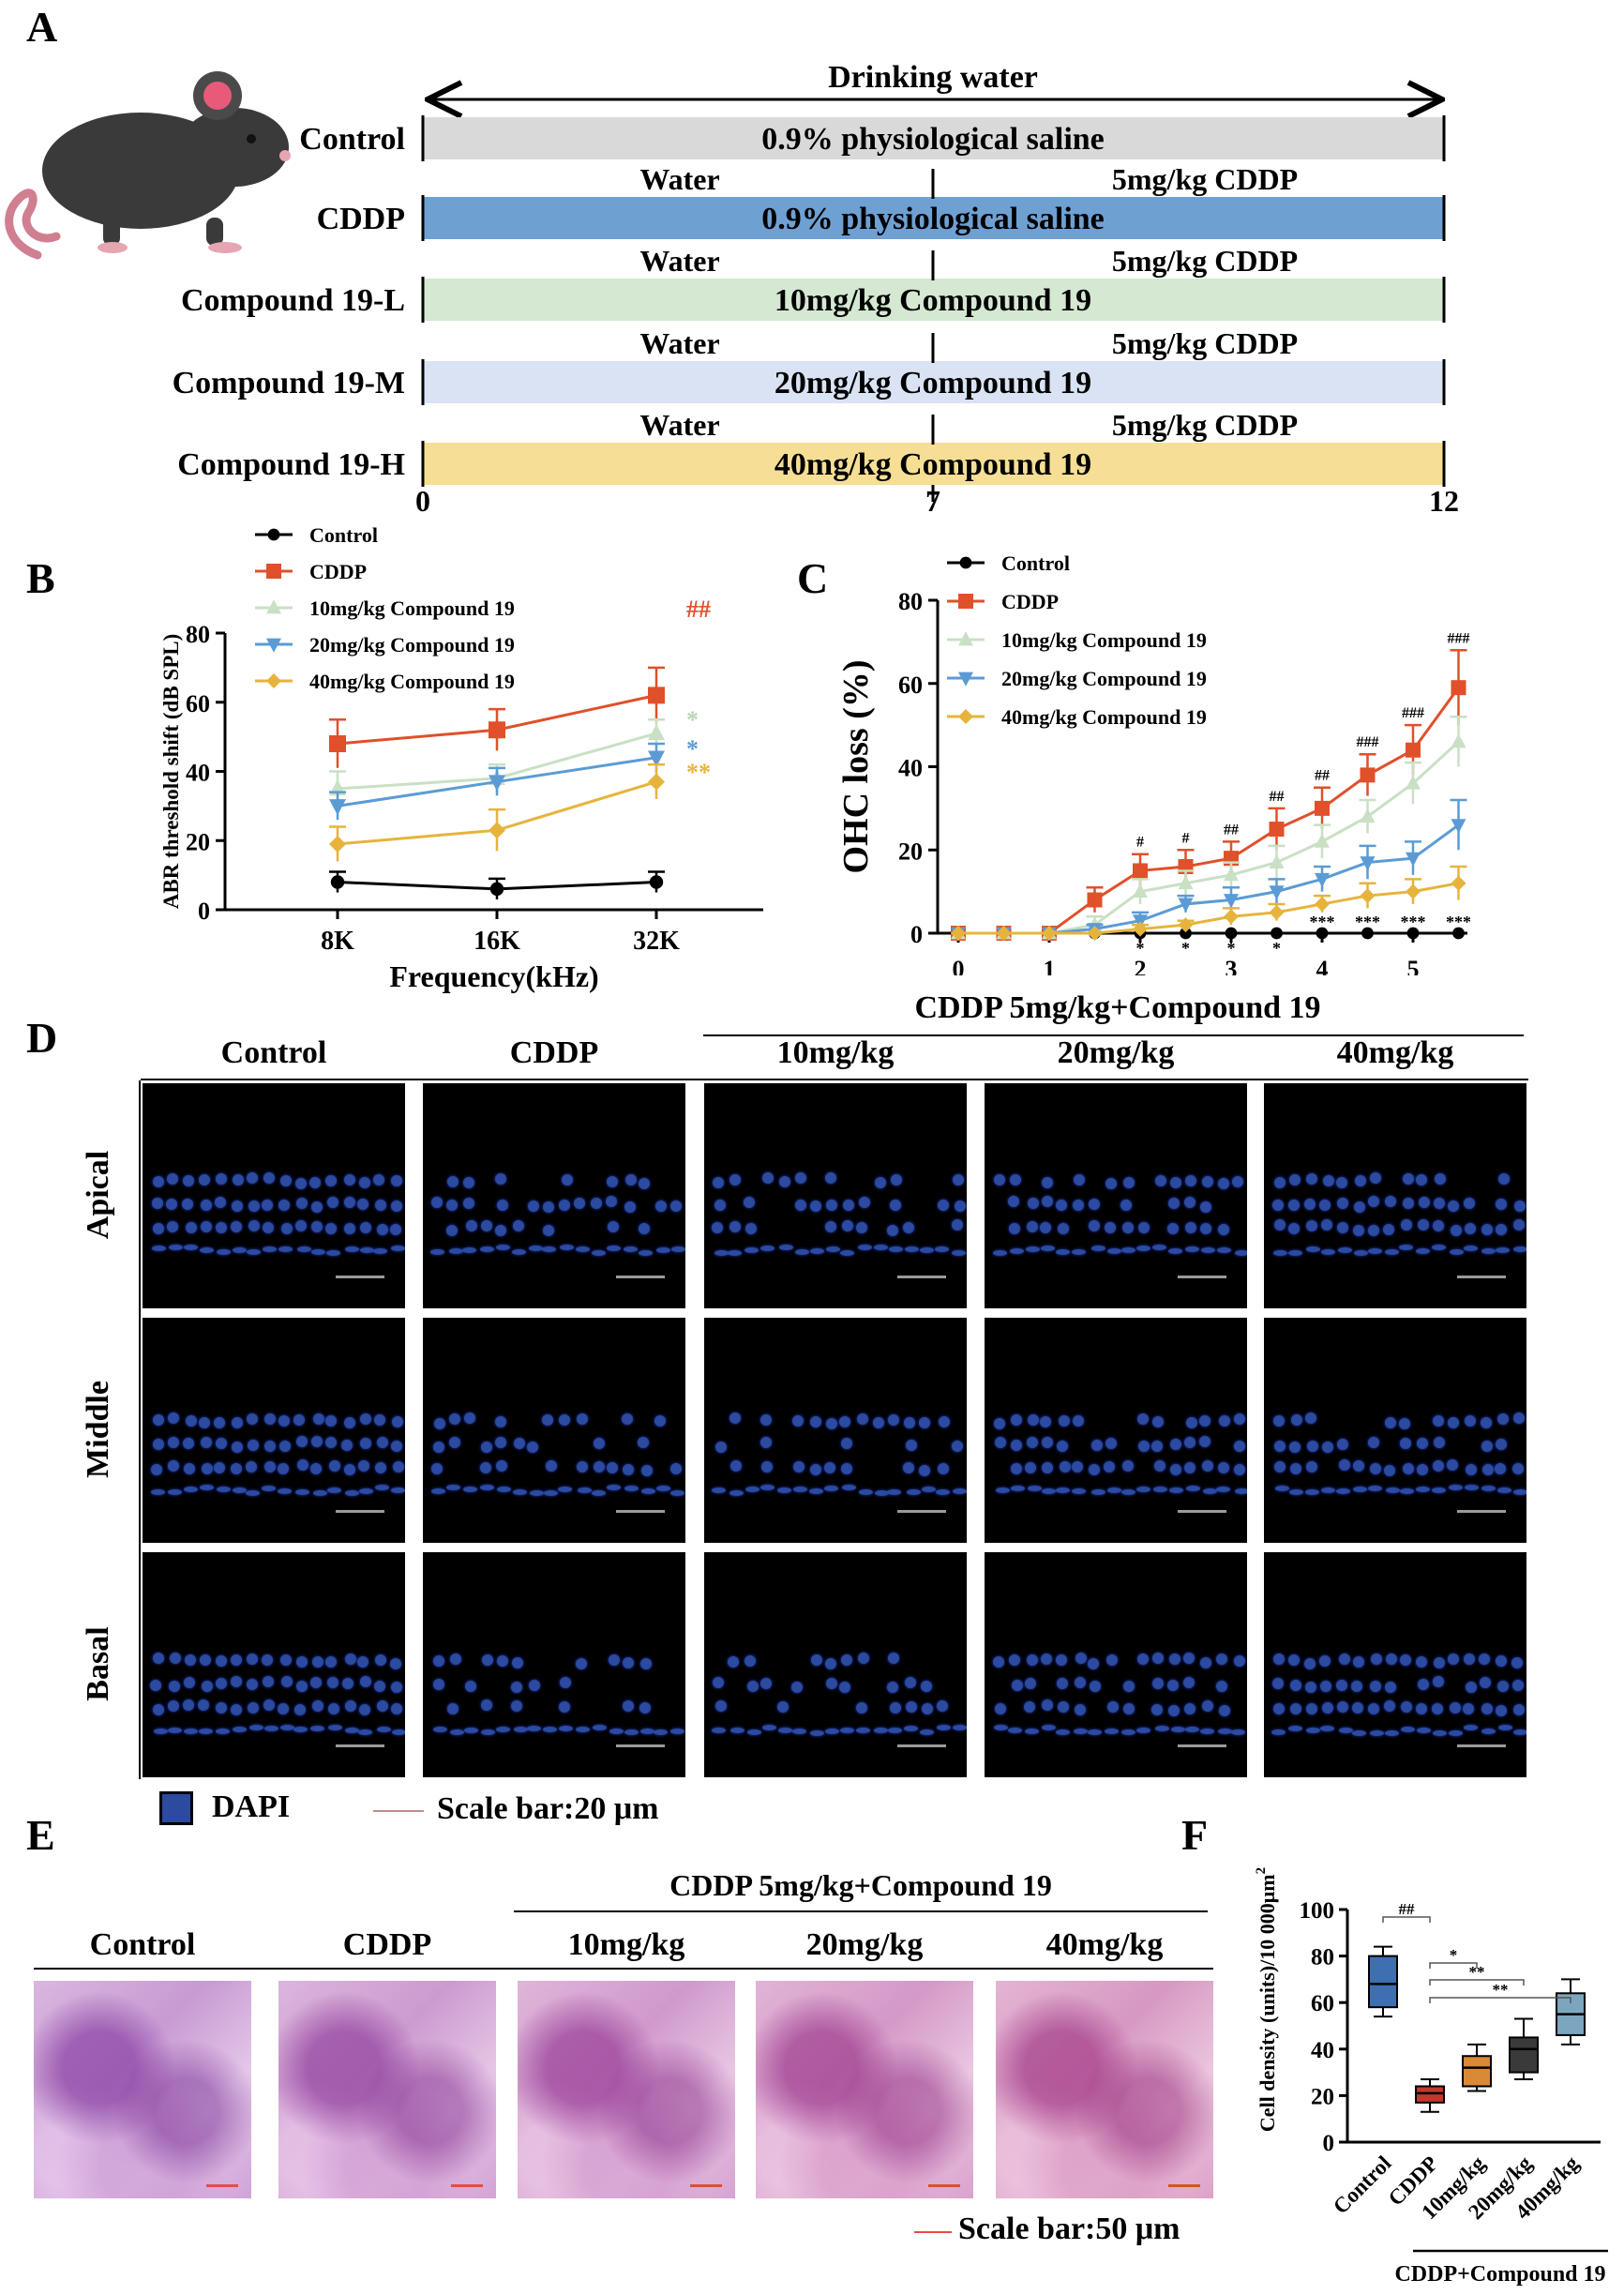 This screenshot has width=1624, height=2295. I want to click on x-tick-label: 3, so click(1232, 965).